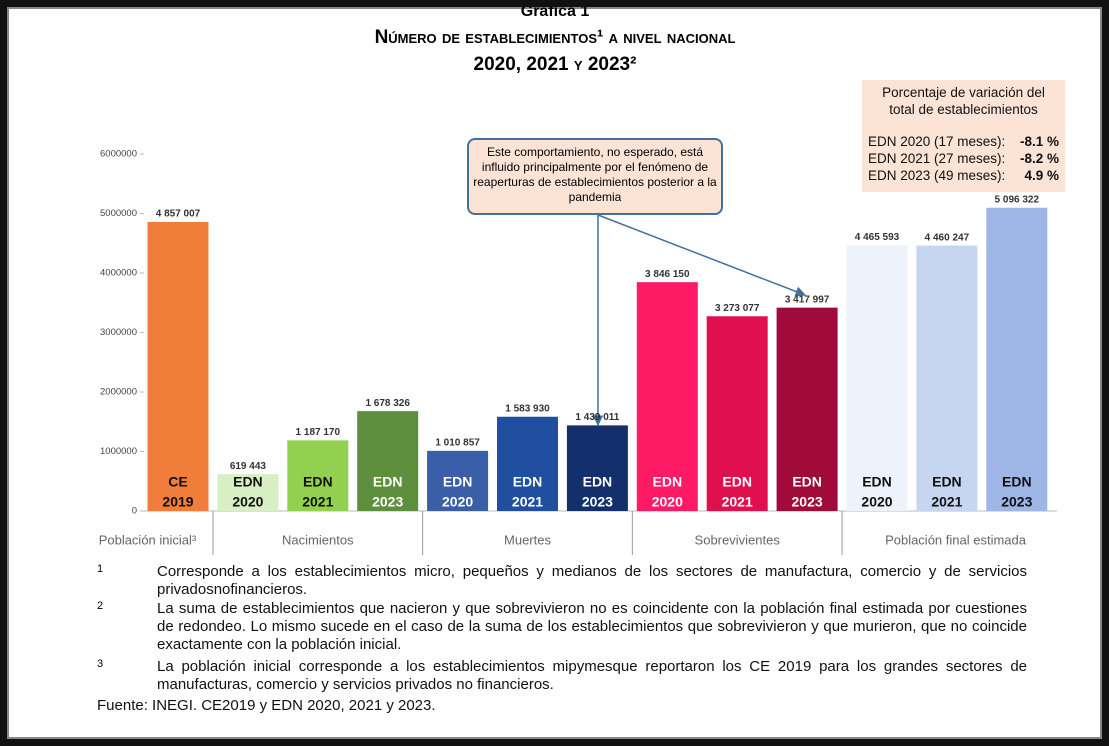 The image size is (1109, 746). Describe the element at coordinates (177, 482) in the screenshot. I see `category-label: CE` at that location.